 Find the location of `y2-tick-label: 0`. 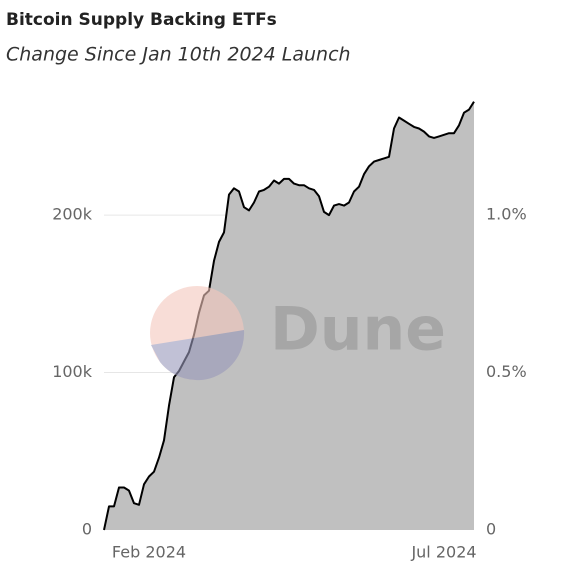

y2-tick-label: 0 is located at coordinates (491, 529).